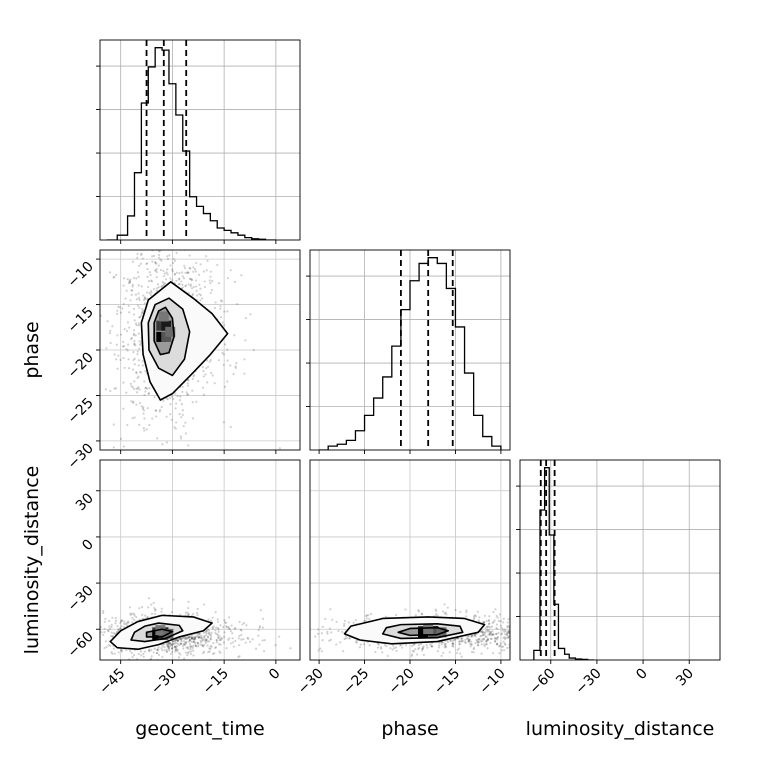 This screenshot has height=760, width=760. Describe the element at coordinates (642, 675) in the screenshot. I see `x-tick-label: 0` at that location.